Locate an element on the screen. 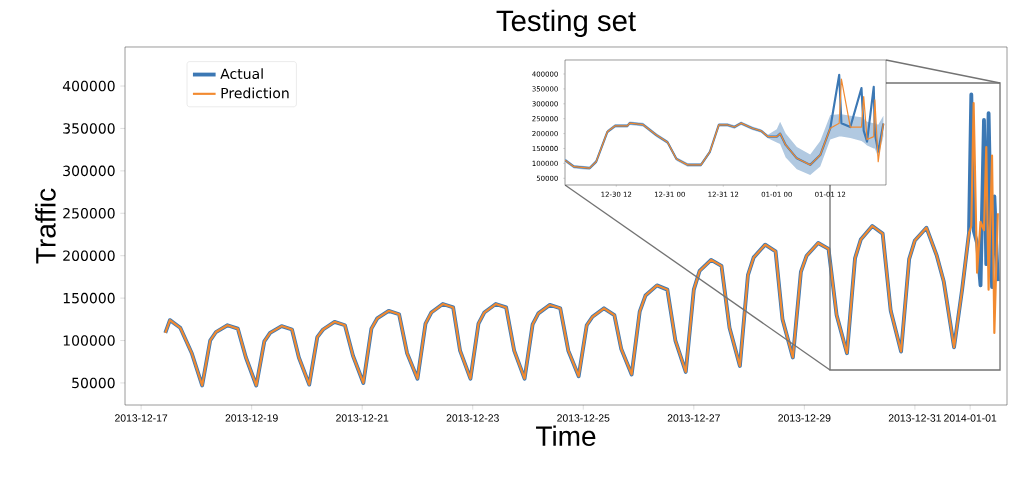 The width and height of the screenshot is (1032, 477). x-tick-label: 2013-12-27 is located at coordinates (693, 418).